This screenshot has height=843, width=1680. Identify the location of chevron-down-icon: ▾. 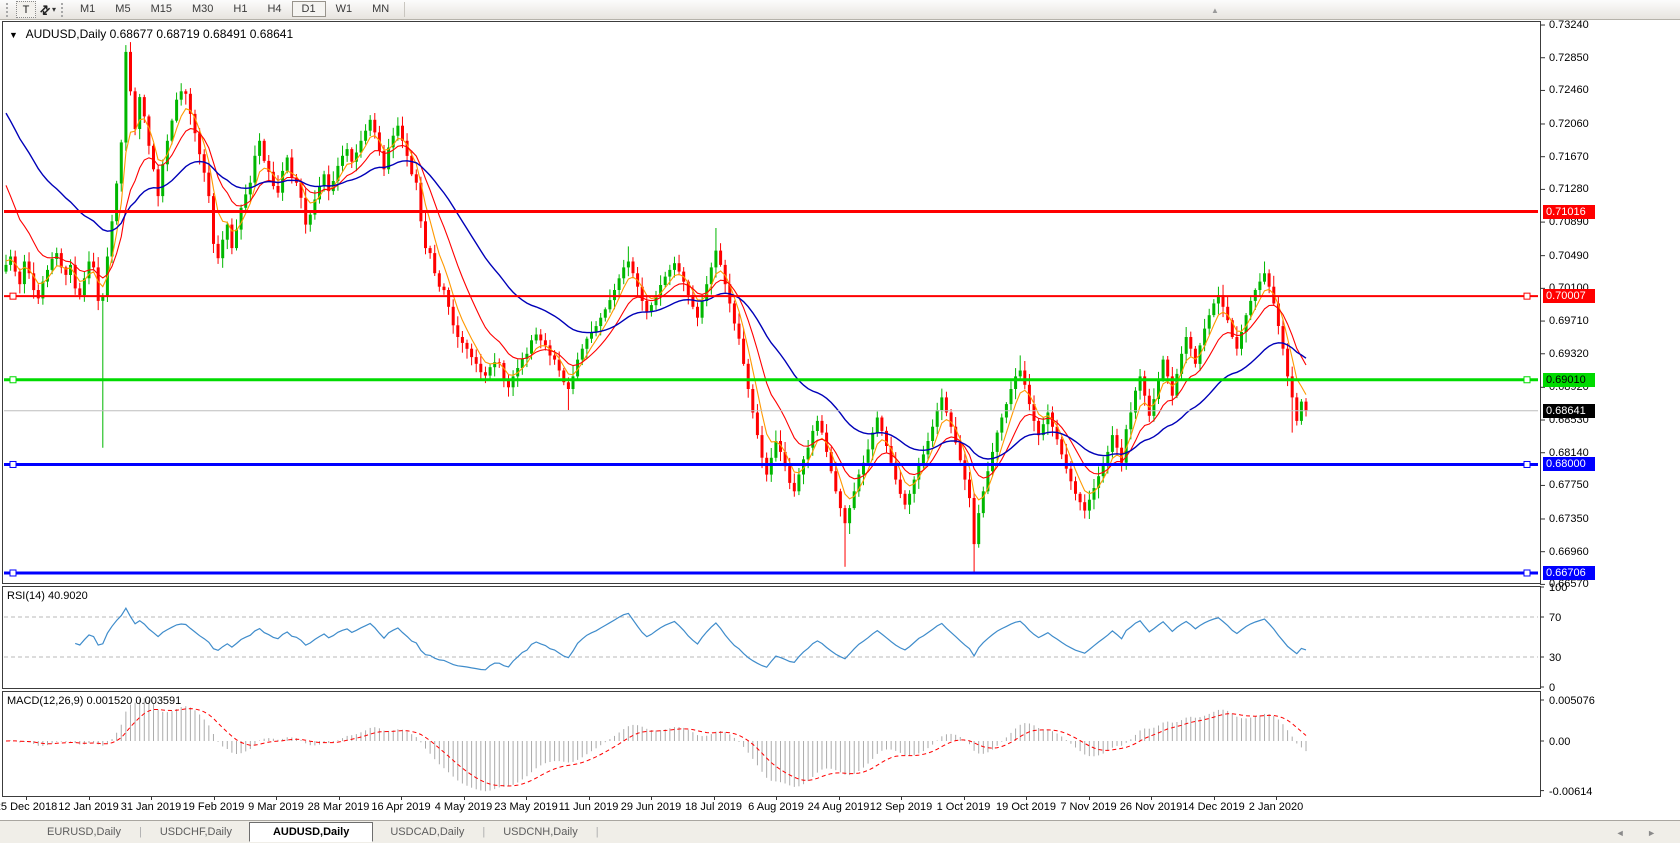
(54, 9).